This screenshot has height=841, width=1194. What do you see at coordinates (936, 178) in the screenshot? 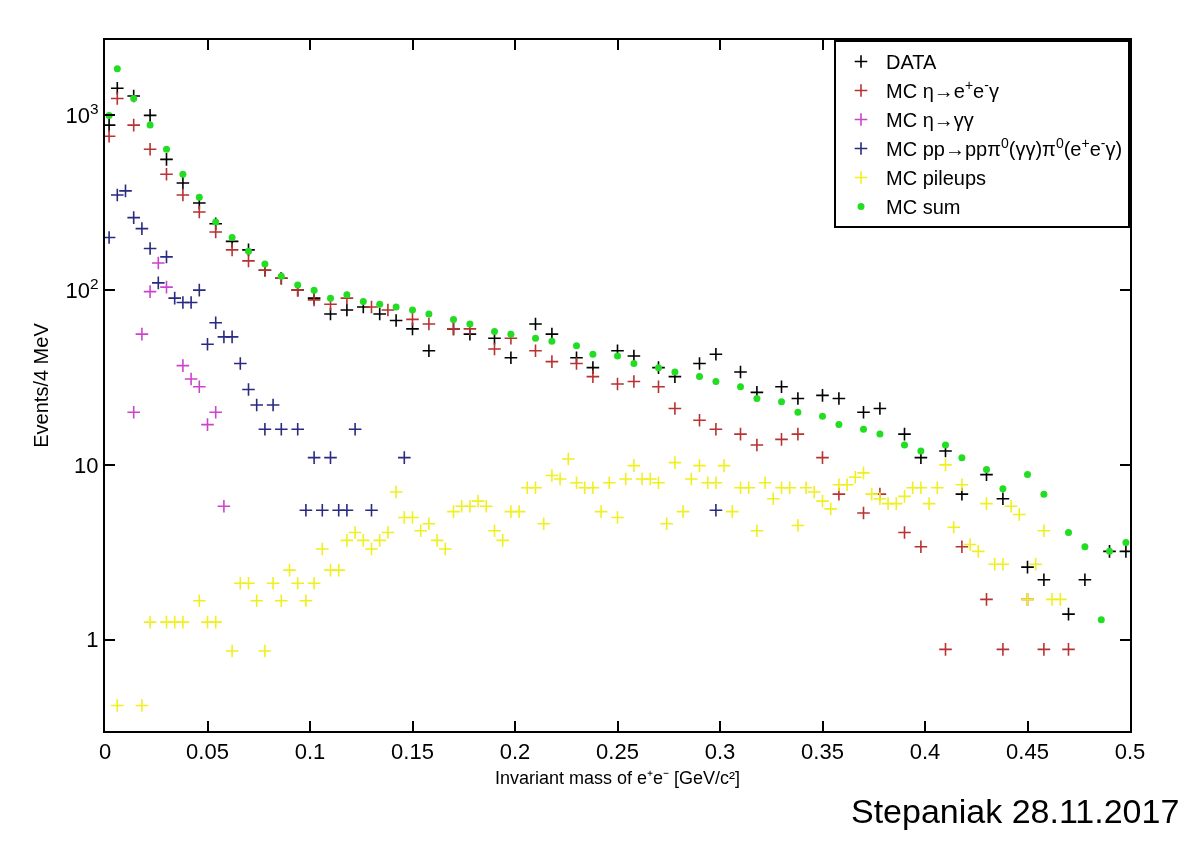
I see `legend-label: MC pileups` at bounding box center [936, 178].